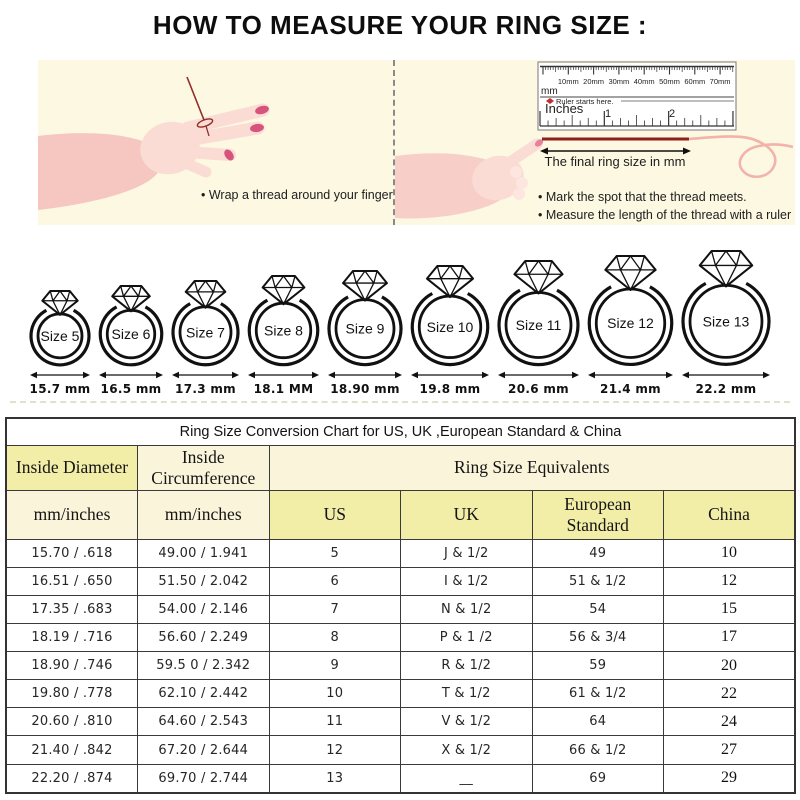 The image size is (800, 800). Describe the element at coordinates (729, 637) in the screenshot. I see `table-cell: 17` at that location.